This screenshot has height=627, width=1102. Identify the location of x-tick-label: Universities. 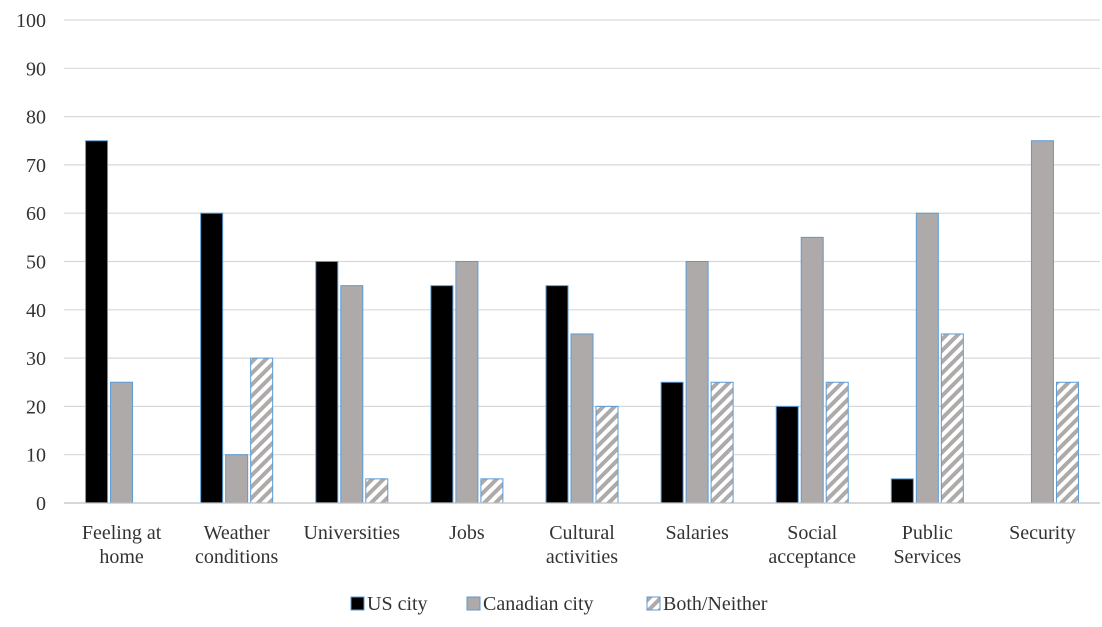
(351, 533).